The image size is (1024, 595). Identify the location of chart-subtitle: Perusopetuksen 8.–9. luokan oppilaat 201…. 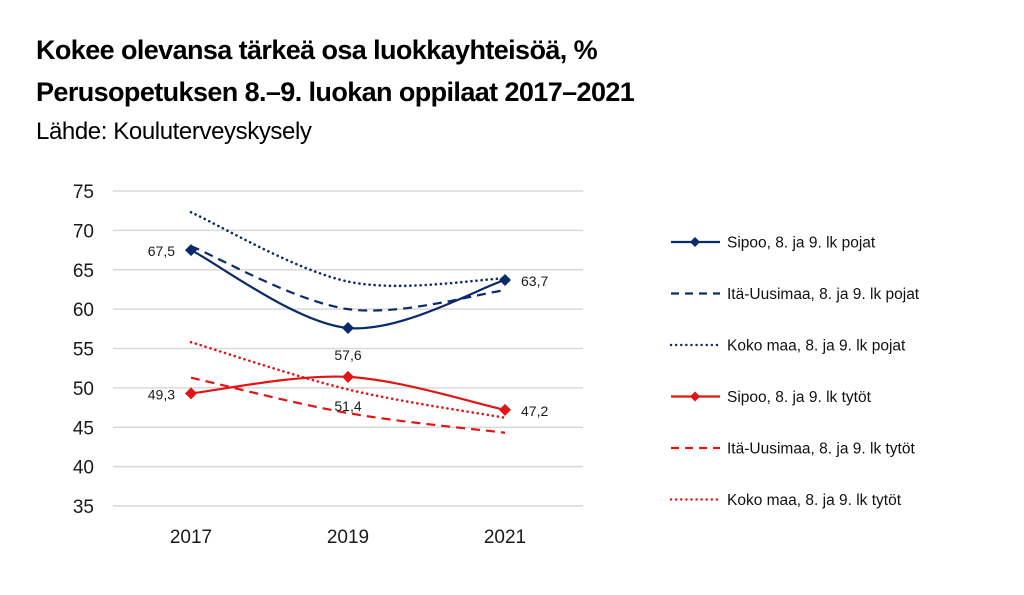
(335, 92).